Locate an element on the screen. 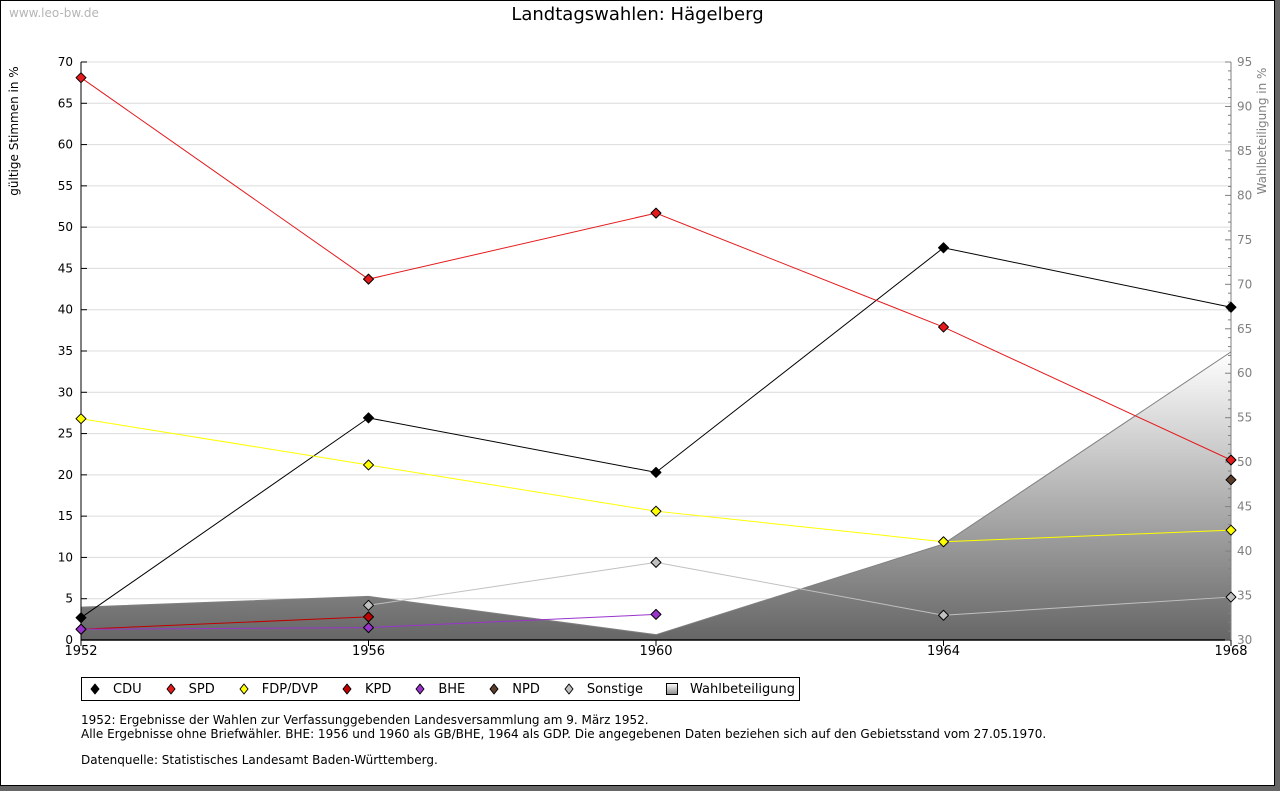  y-tick-label-left: 60 is located at coordinates (65, 145).